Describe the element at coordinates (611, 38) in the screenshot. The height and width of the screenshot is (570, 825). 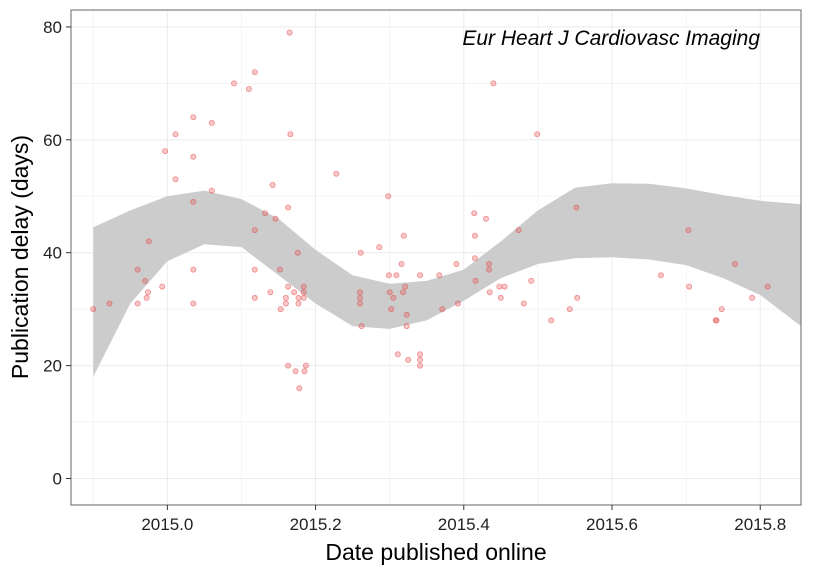
I see `annotation: Eur Heart J Cardiovasc Imaging` at that location.